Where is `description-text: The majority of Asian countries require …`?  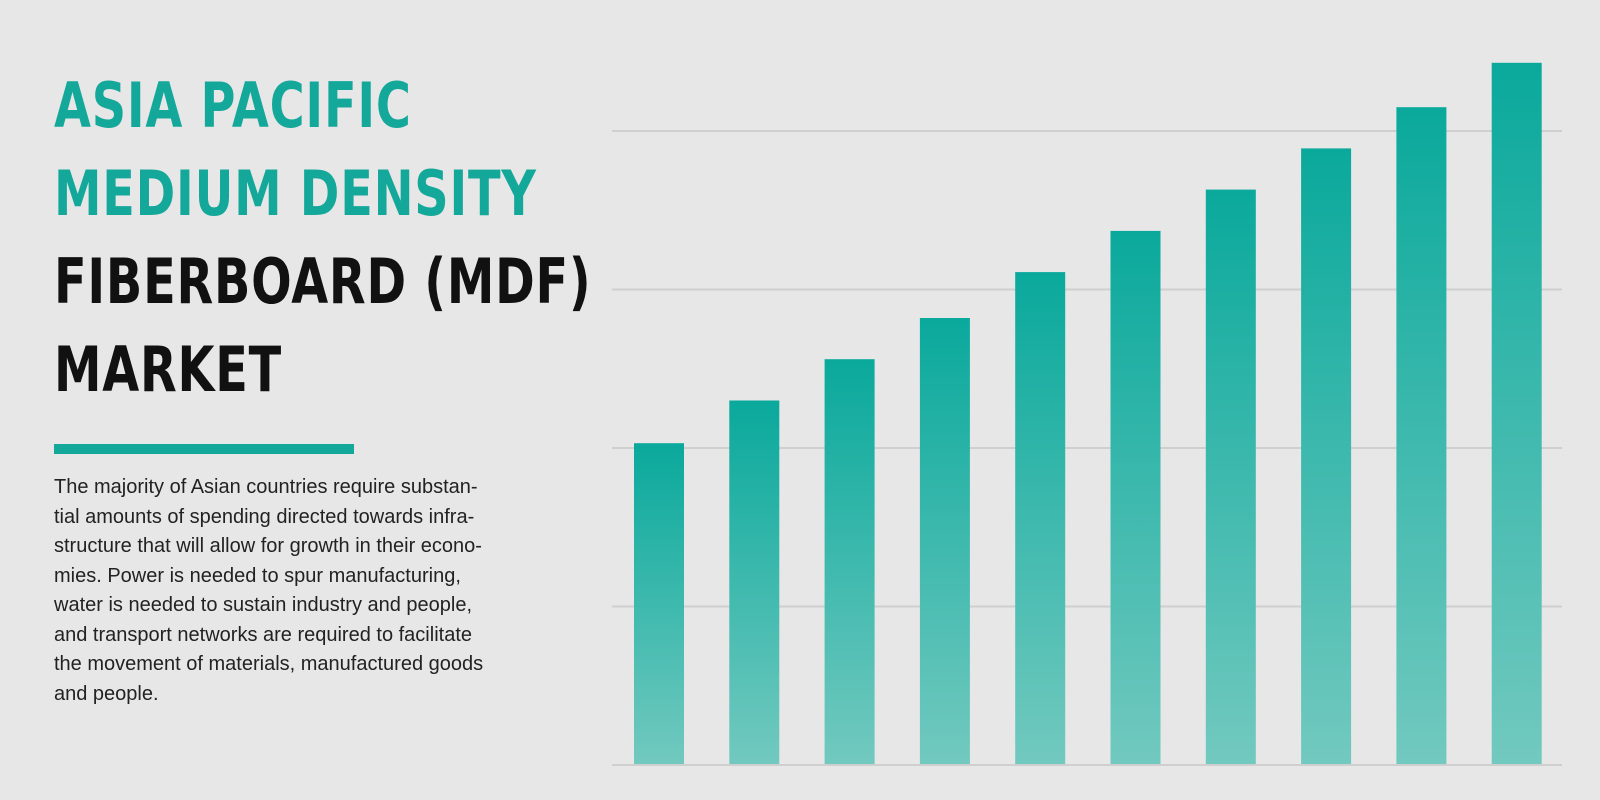
description-text: The majority of Asian countries require … is located at coordinates (269, 590).